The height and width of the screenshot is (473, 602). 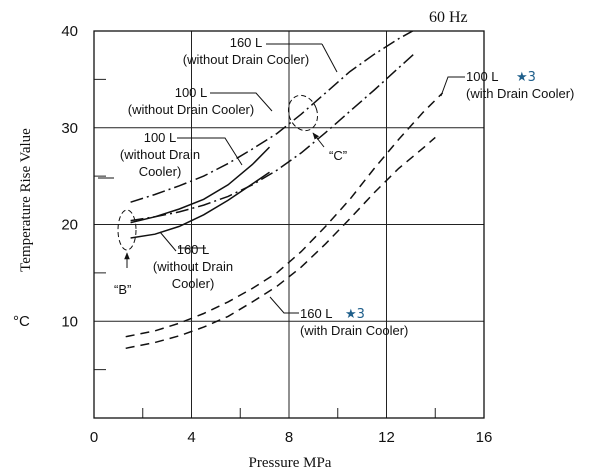 What do you see at coordinates (69, 321) in the screenshot?
I see `y-tick-label: 10` at bounding box center [69, 321].